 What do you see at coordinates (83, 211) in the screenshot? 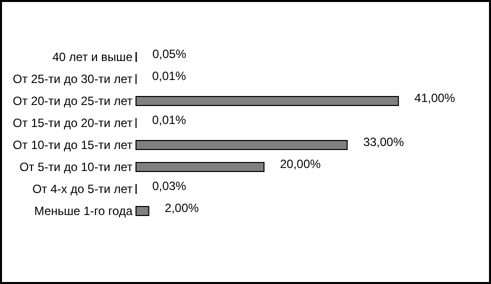
I see `y-tick-label: Меньше 1-го года` at bounding box center [83, 211].